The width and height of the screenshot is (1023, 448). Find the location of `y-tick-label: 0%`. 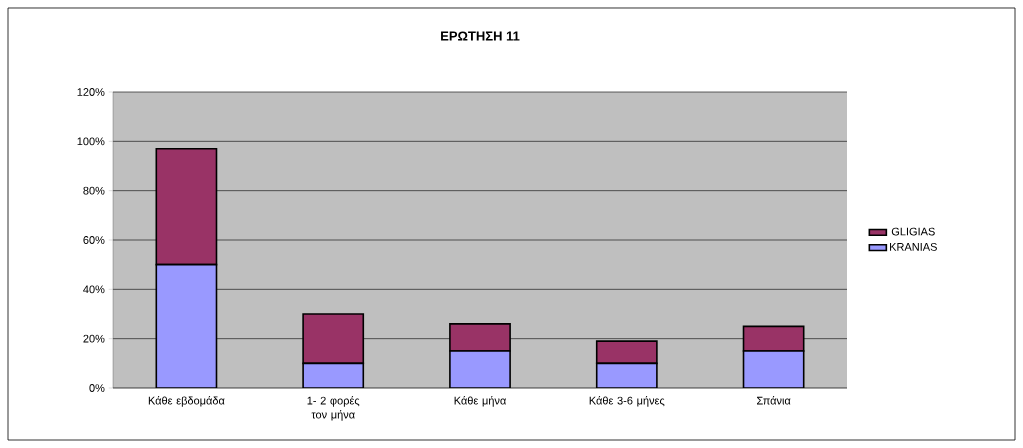

y-tick-label: 0% is located at coordinates (97, 388).